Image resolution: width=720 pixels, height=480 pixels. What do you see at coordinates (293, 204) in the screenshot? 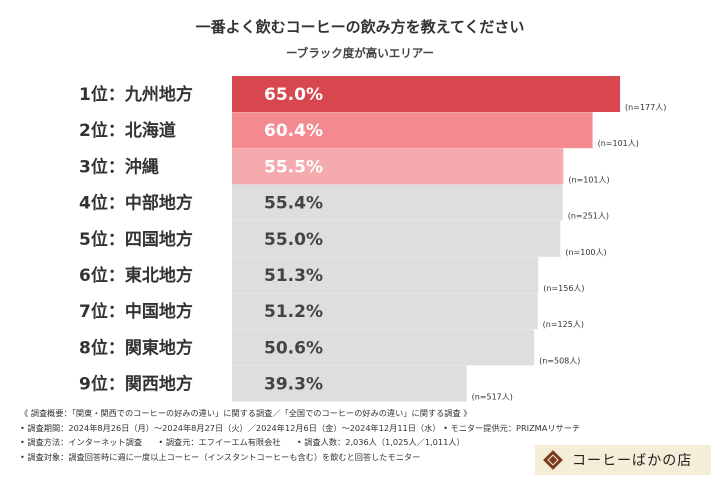
I see `bar-value-label: 55.4%` at bounding box center [293, 204].